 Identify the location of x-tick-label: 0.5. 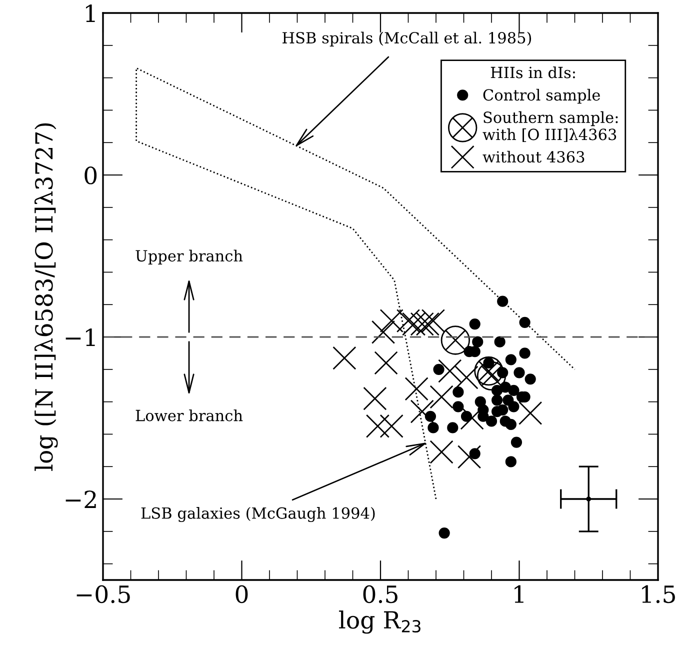
(380, 594).